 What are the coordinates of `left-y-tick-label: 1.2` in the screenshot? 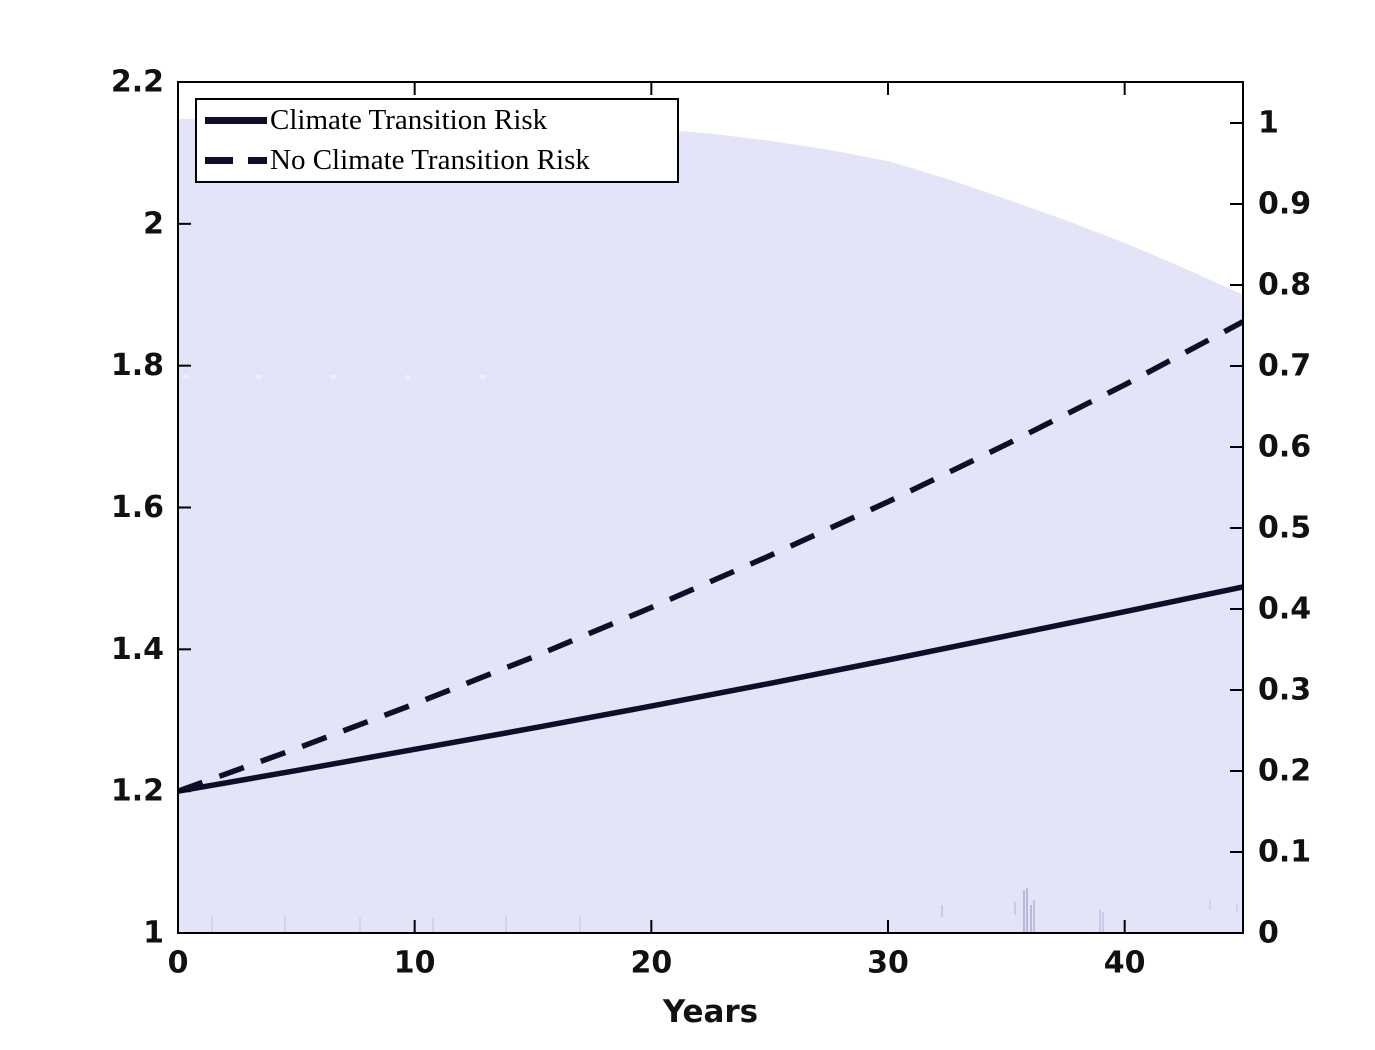 It's located at (137, 791).